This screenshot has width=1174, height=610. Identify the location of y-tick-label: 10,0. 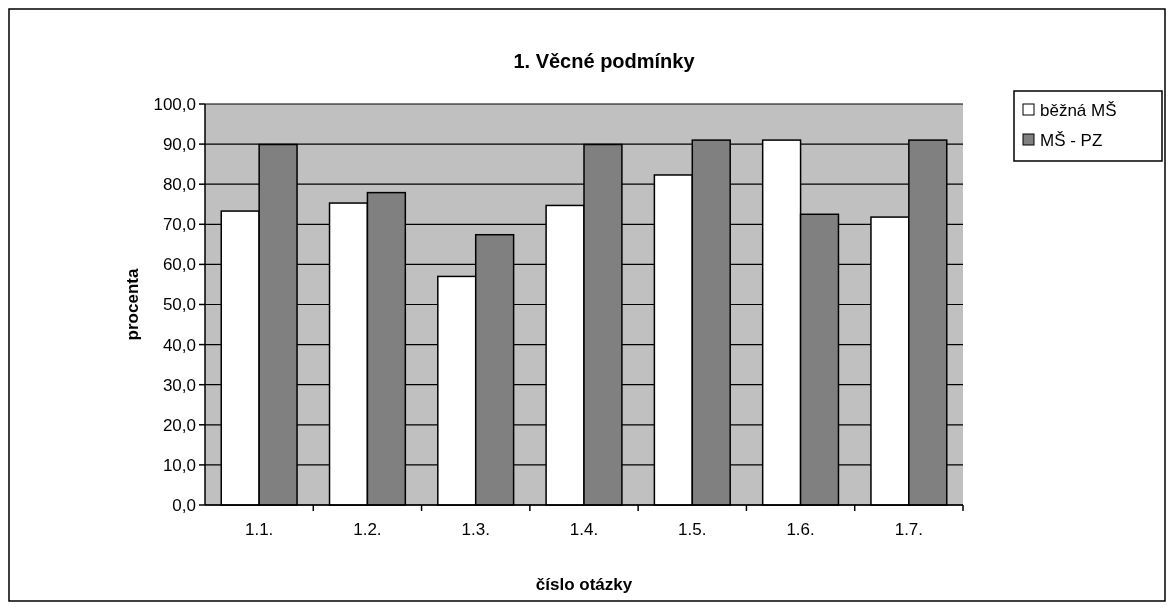
(179, 465).